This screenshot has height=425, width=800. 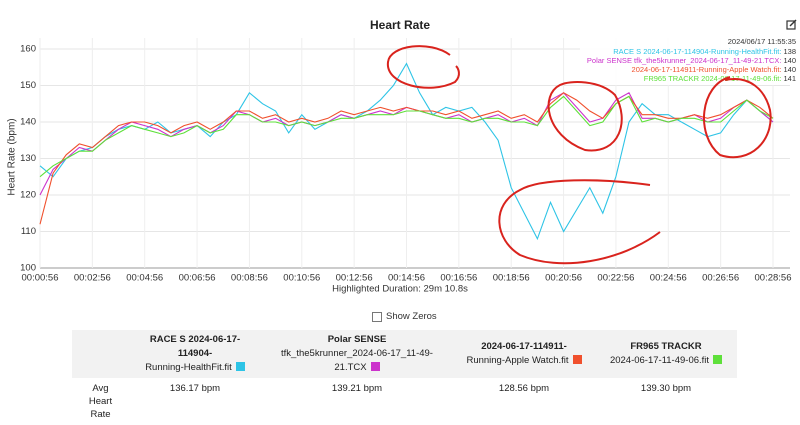 What do you see at coordinates (406, 278) in the screenshot?
I see `x-tick-label: 00:14:56` at bounding box center [406, 278].